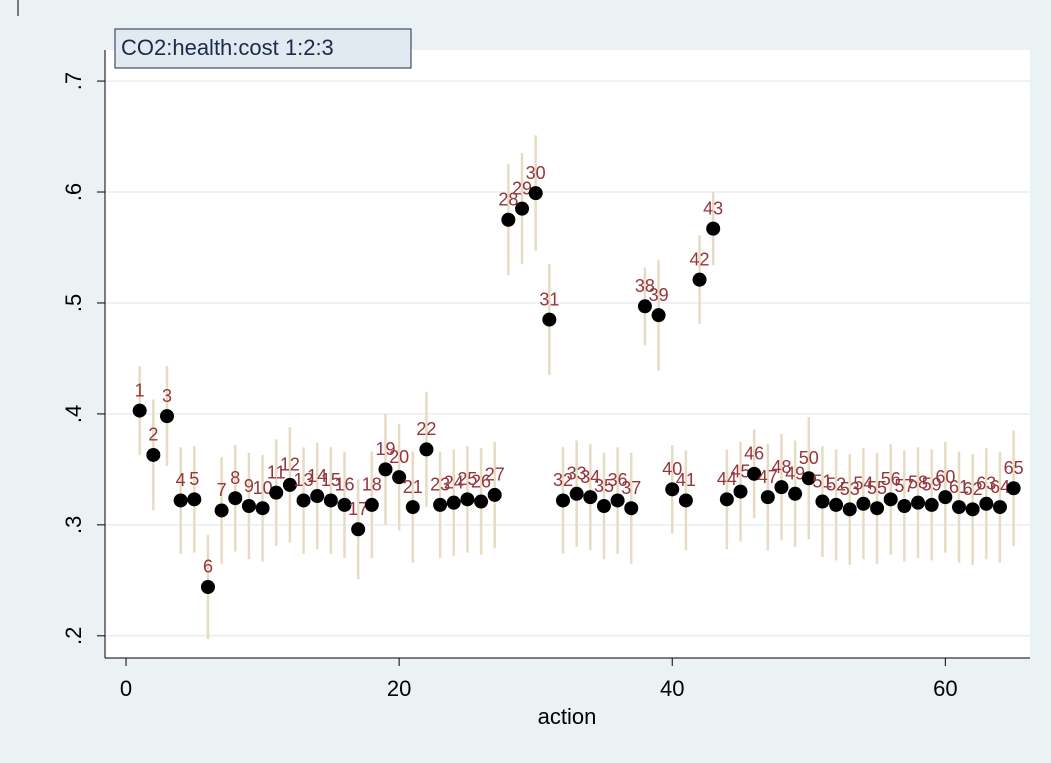 The height and width of the screenshot is (763, 1051). What do you see at coordinates (536, 173) in the screenshot?
I see `point-label: 30` at bounding box center [536, 173].